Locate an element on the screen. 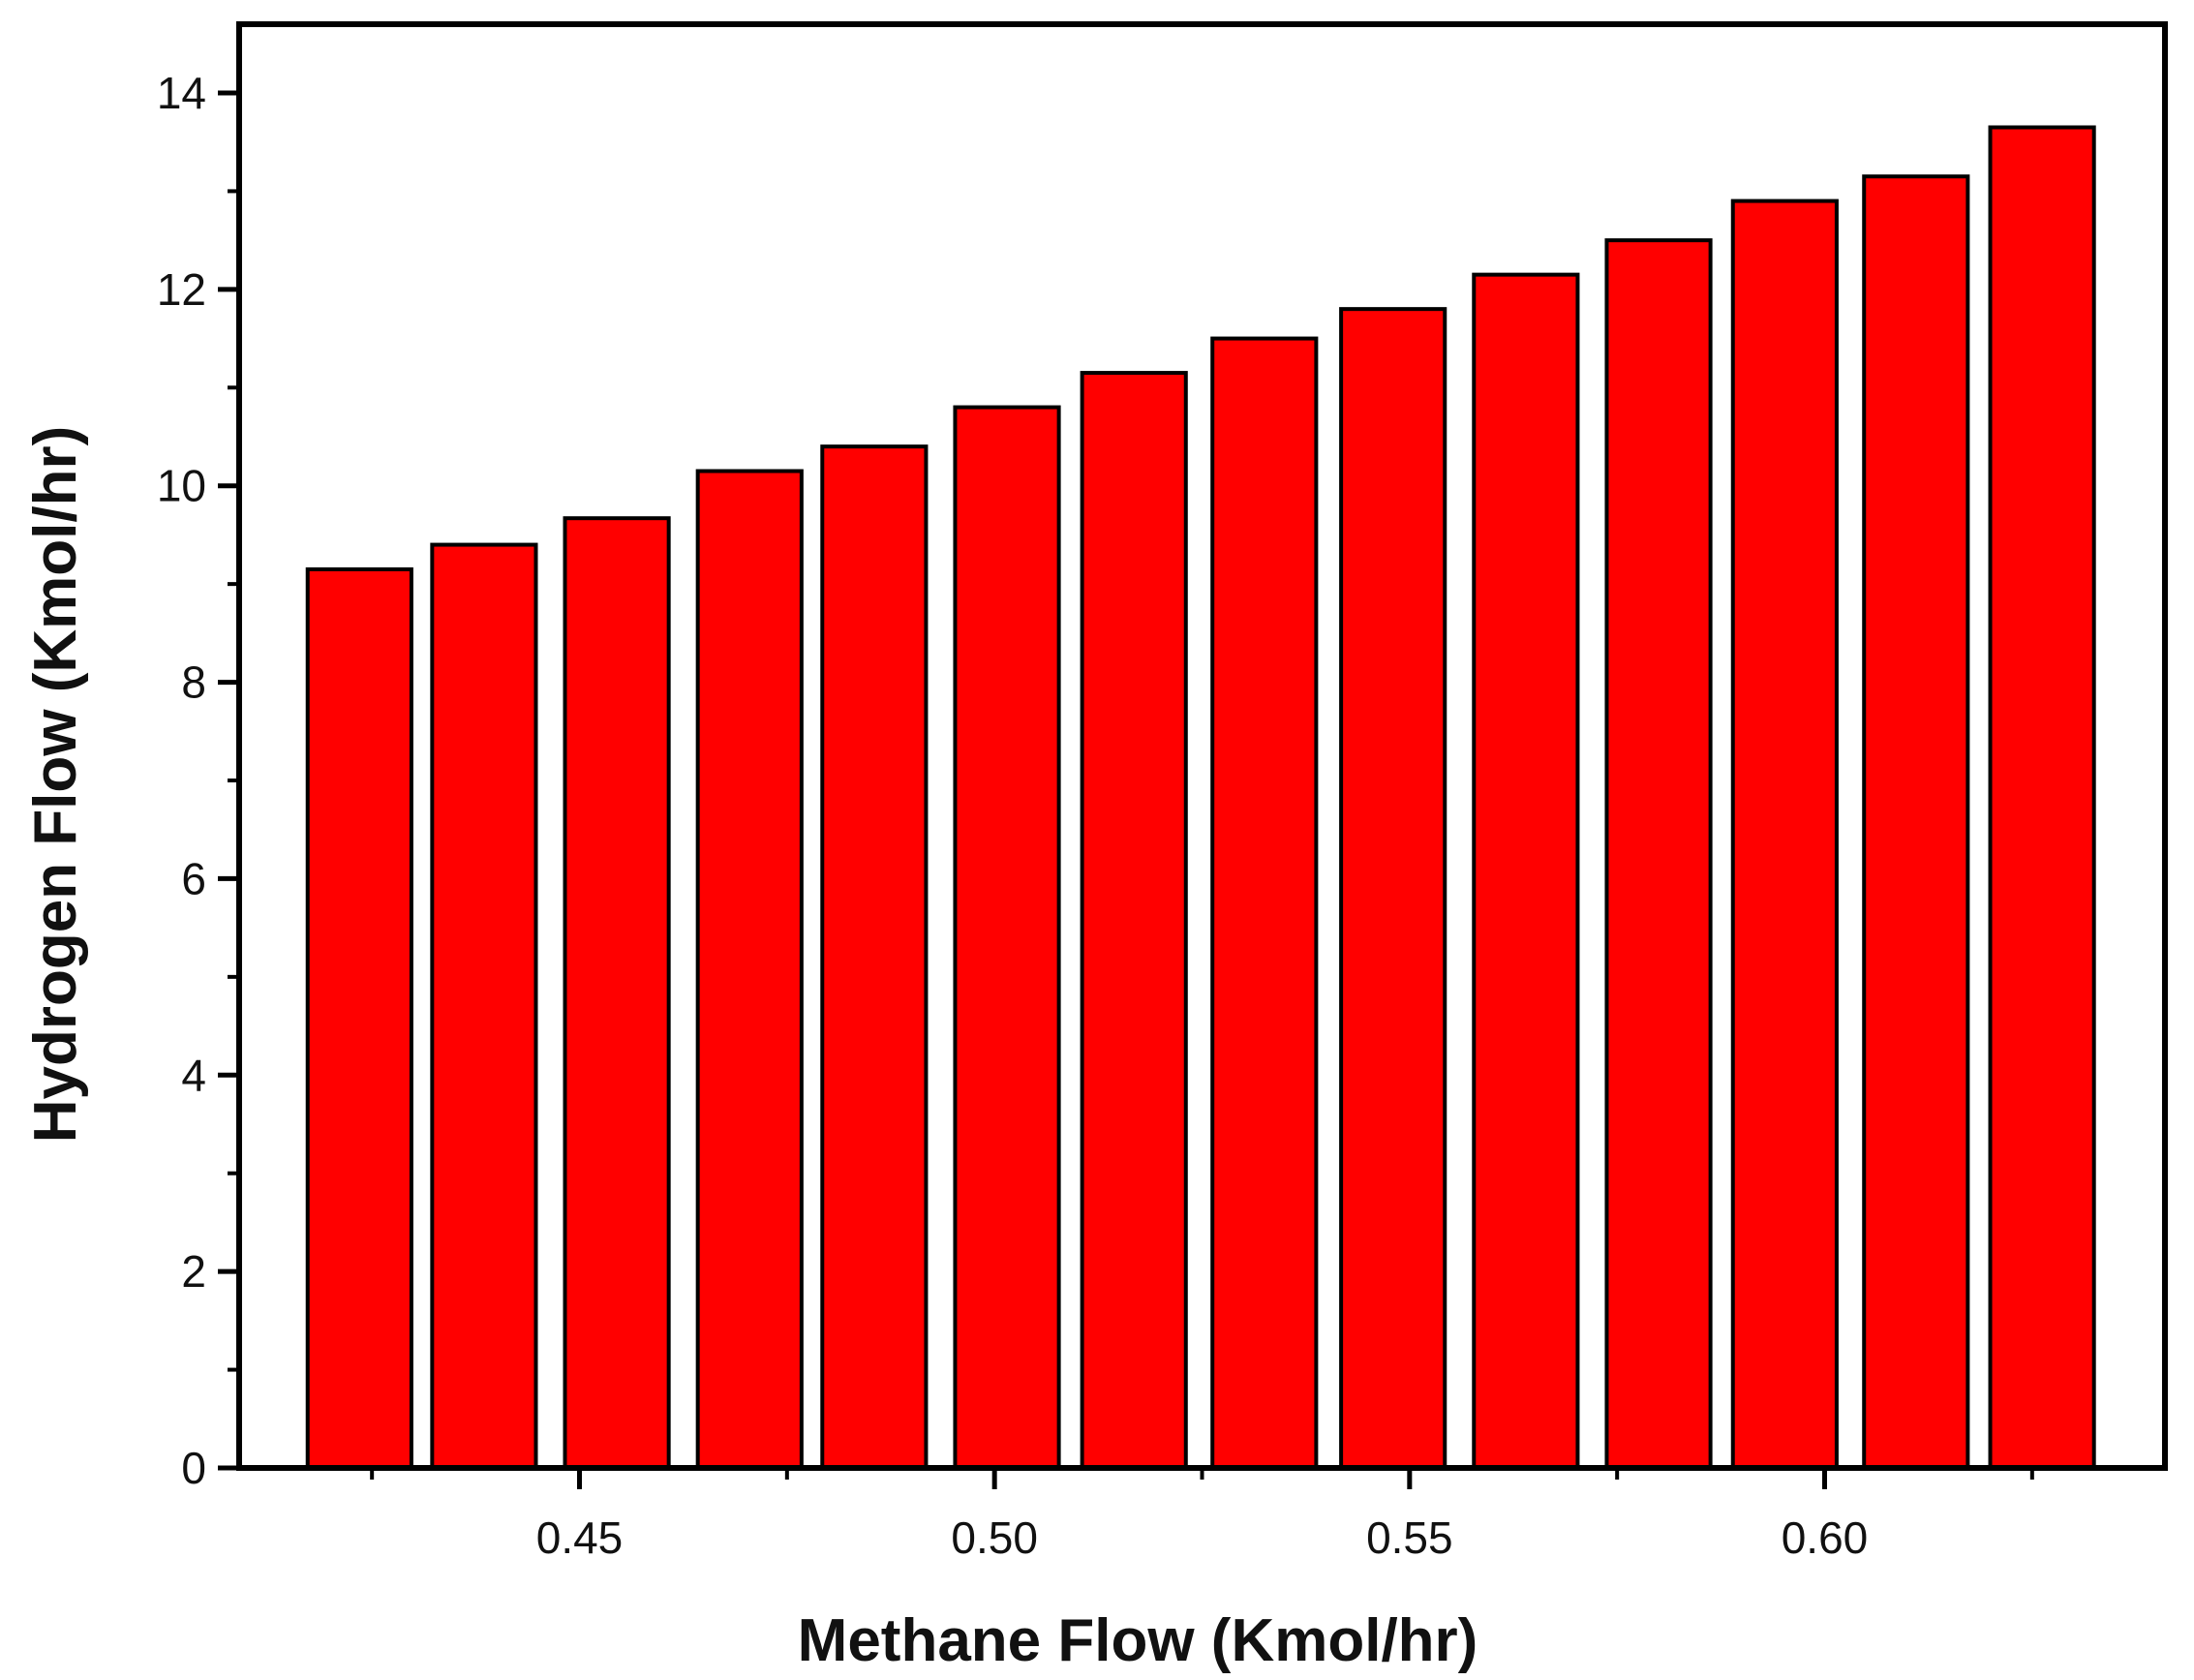  y-tick-label: 4 is located at coordinates (193, 1075).